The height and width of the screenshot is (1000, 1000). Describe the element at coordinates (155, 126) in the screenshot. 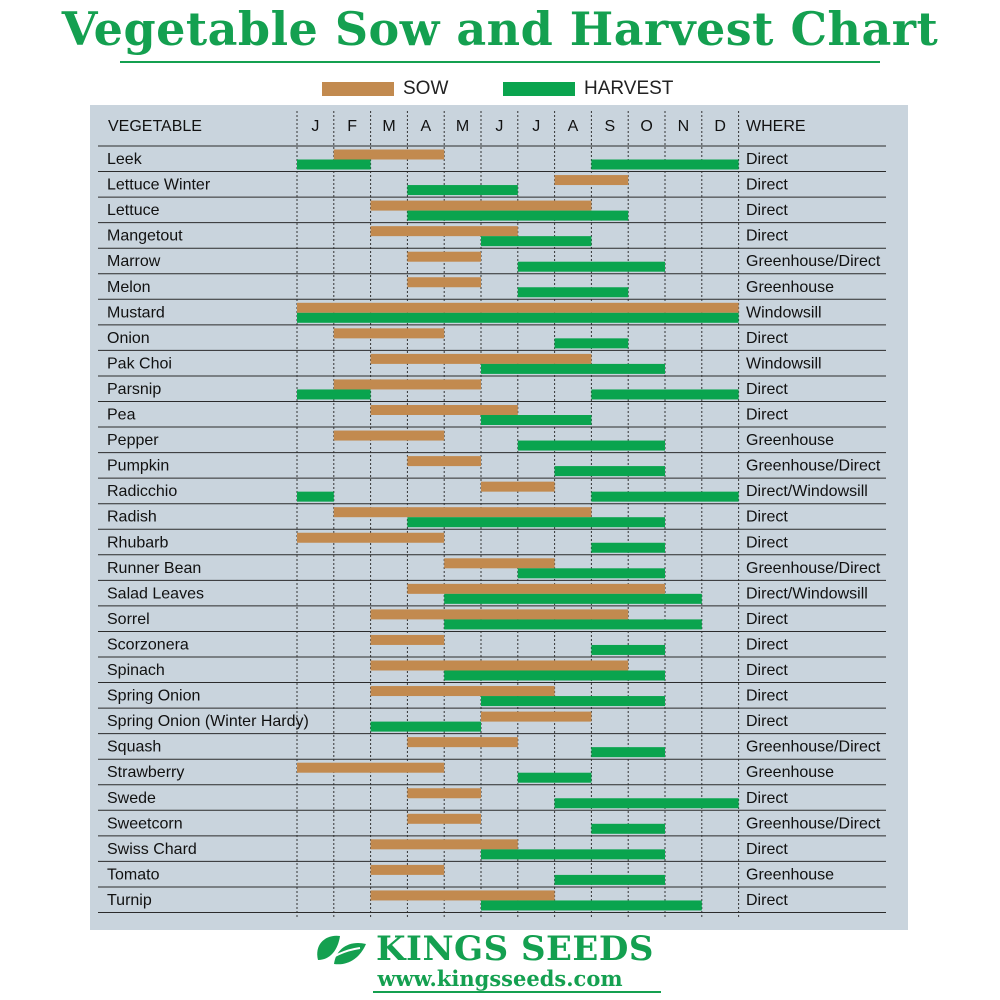

I see `header-vegetable: VEGETABLE` at that location.